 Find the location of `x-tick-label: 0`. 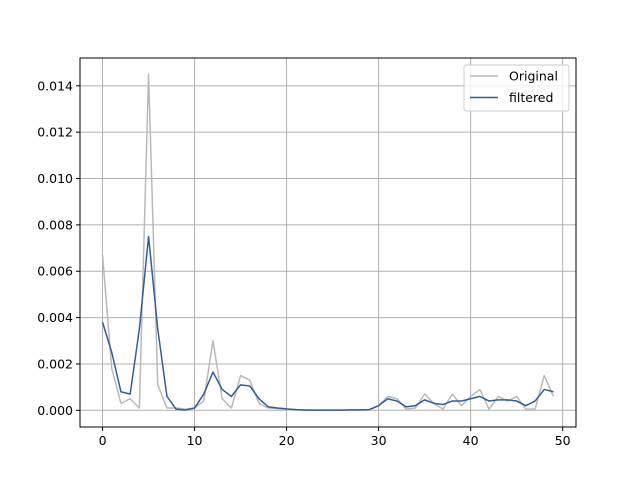

x-tick-label: 0 is located at coordinates (103, 440).